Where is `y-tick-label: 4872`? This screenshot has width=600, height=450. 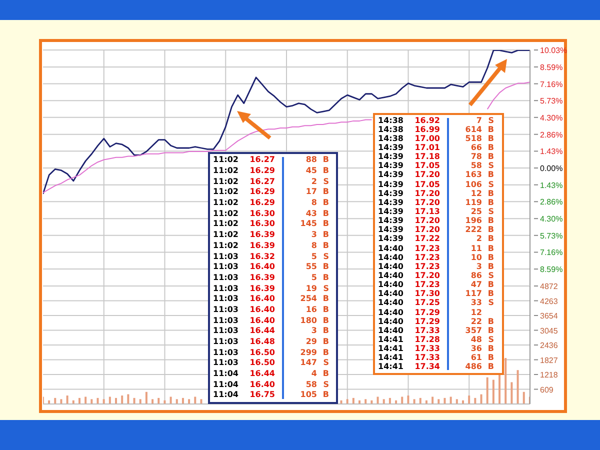 y-tick-label: 4872 is located at coordinates (549, 286).